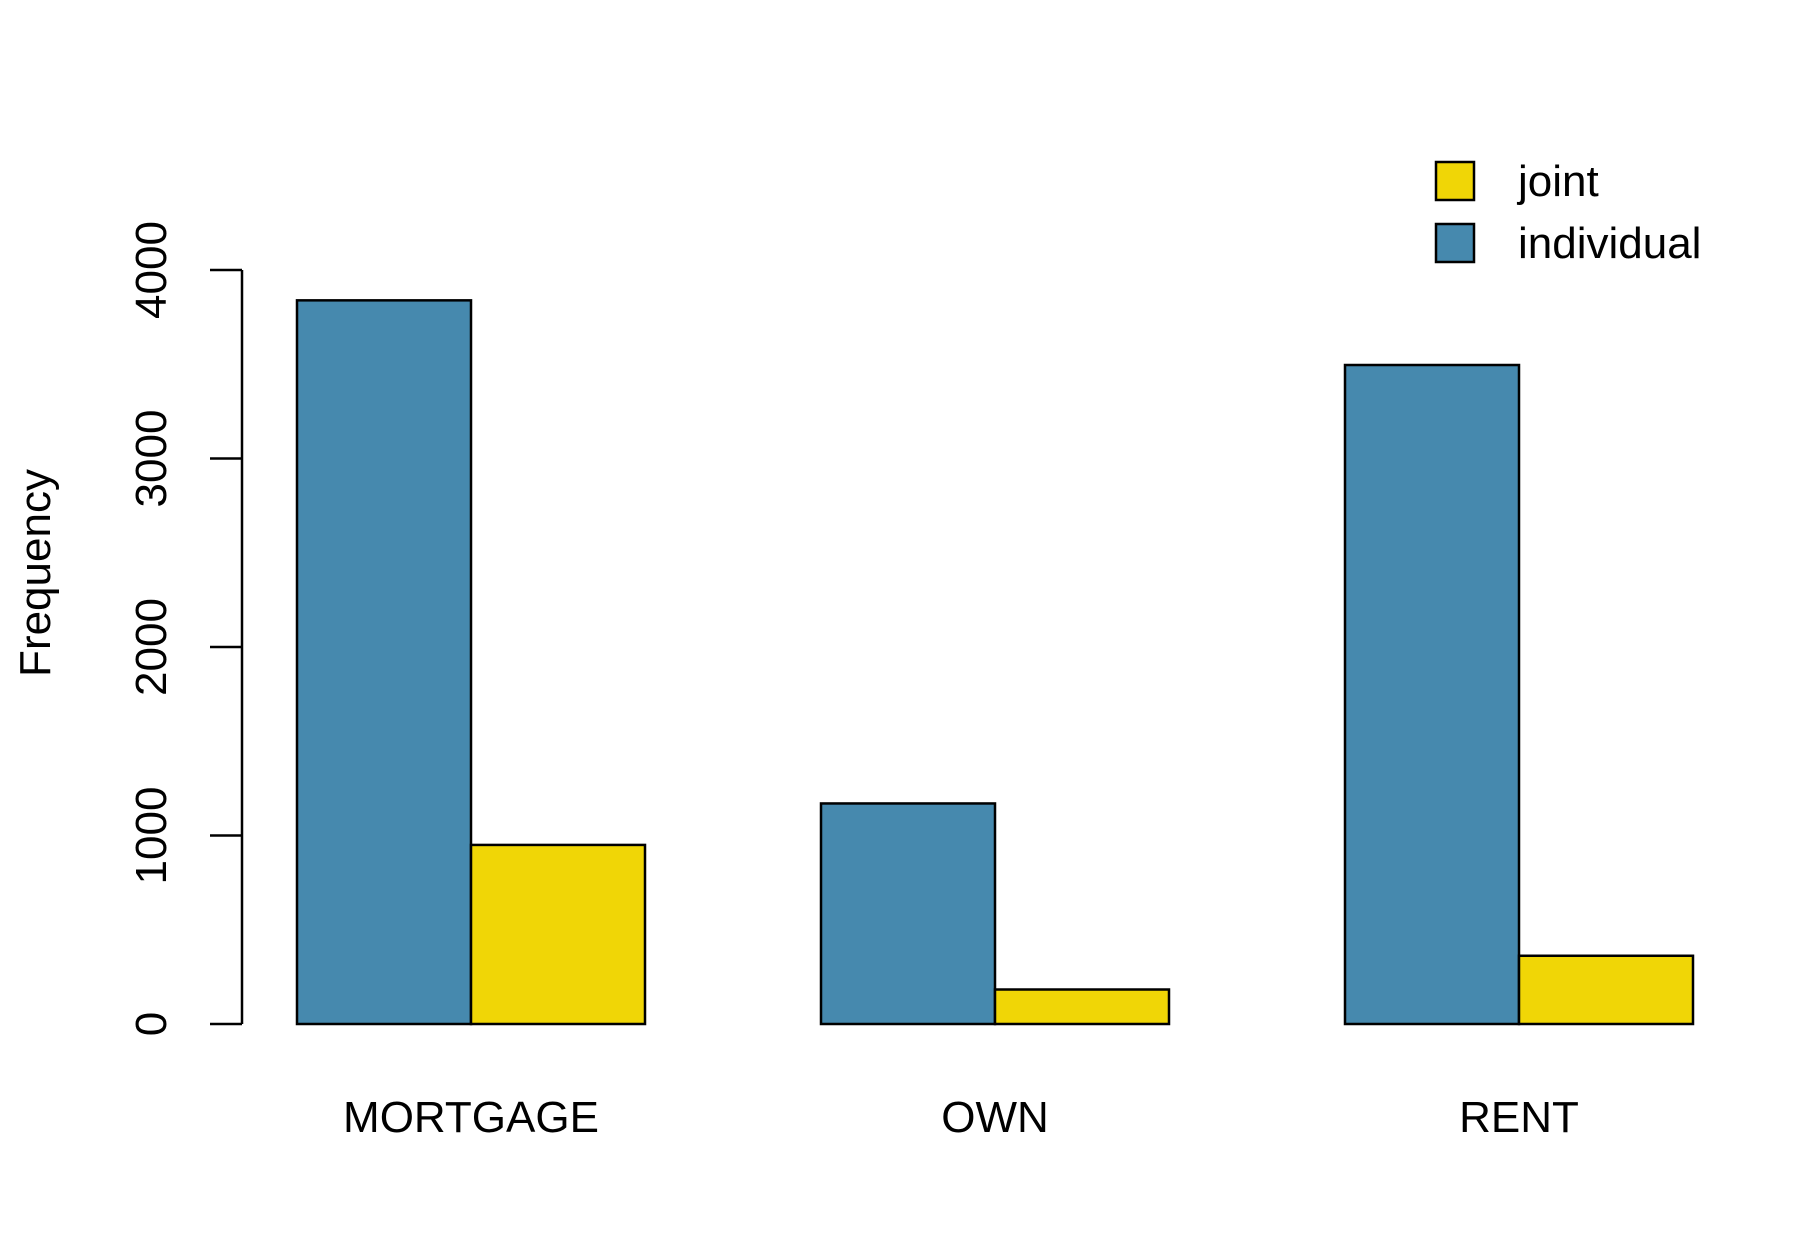 The width and height of the screenshot is (1800, 1259). Describe the element at coordinates (1455, 181) in the screenshot. I see `legend-swatch-joint` at that location.